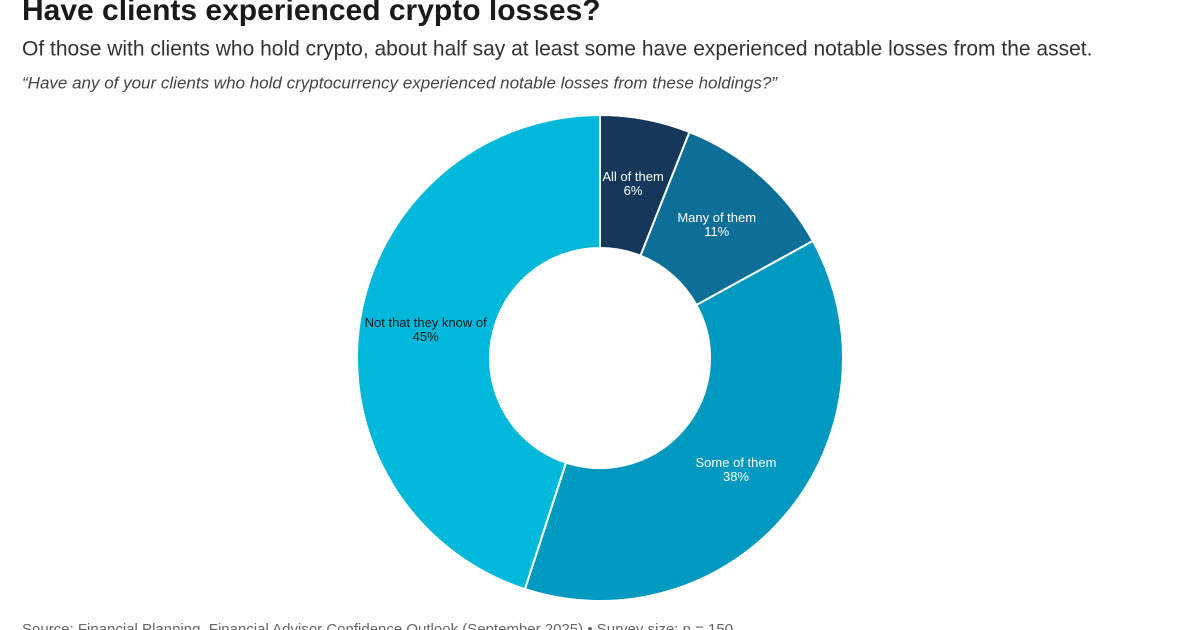 Image resolution: width=1200 pixels, height=630 pixels. I want to click on segment-value: 38%, so click(736, 476).